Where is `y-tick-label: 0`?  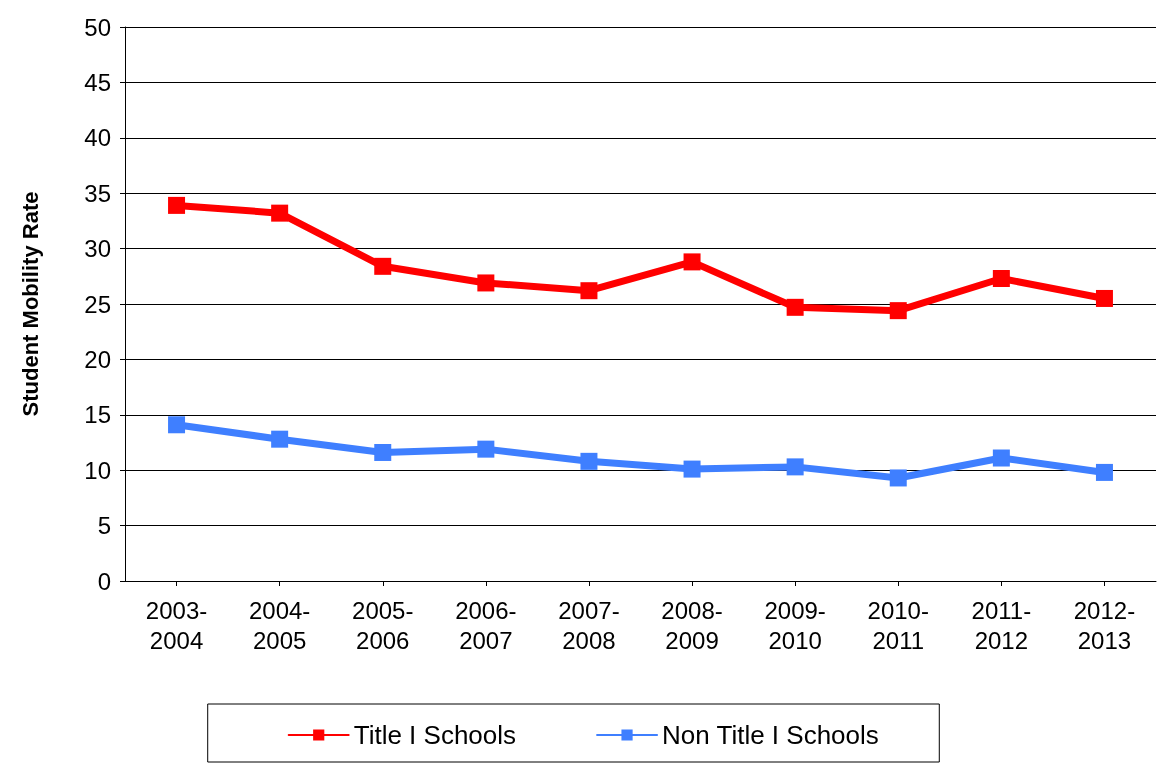
y-tick-label: 0 is located at coordinates (104, 581).